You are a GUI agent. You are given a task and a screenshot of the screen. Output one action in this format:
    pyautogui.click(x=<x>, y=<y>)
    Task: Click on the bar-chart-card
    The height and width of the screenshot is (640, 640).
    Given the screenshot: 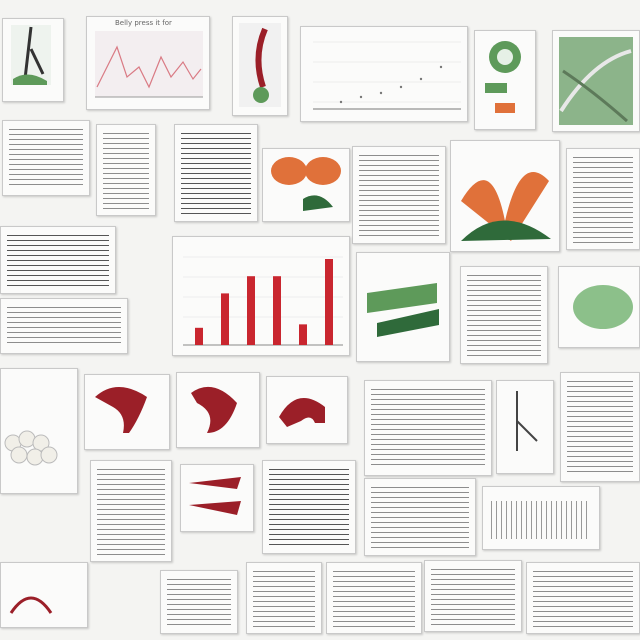 What is the action you would take?
    pyautogui.click(x=261, y=296)
    